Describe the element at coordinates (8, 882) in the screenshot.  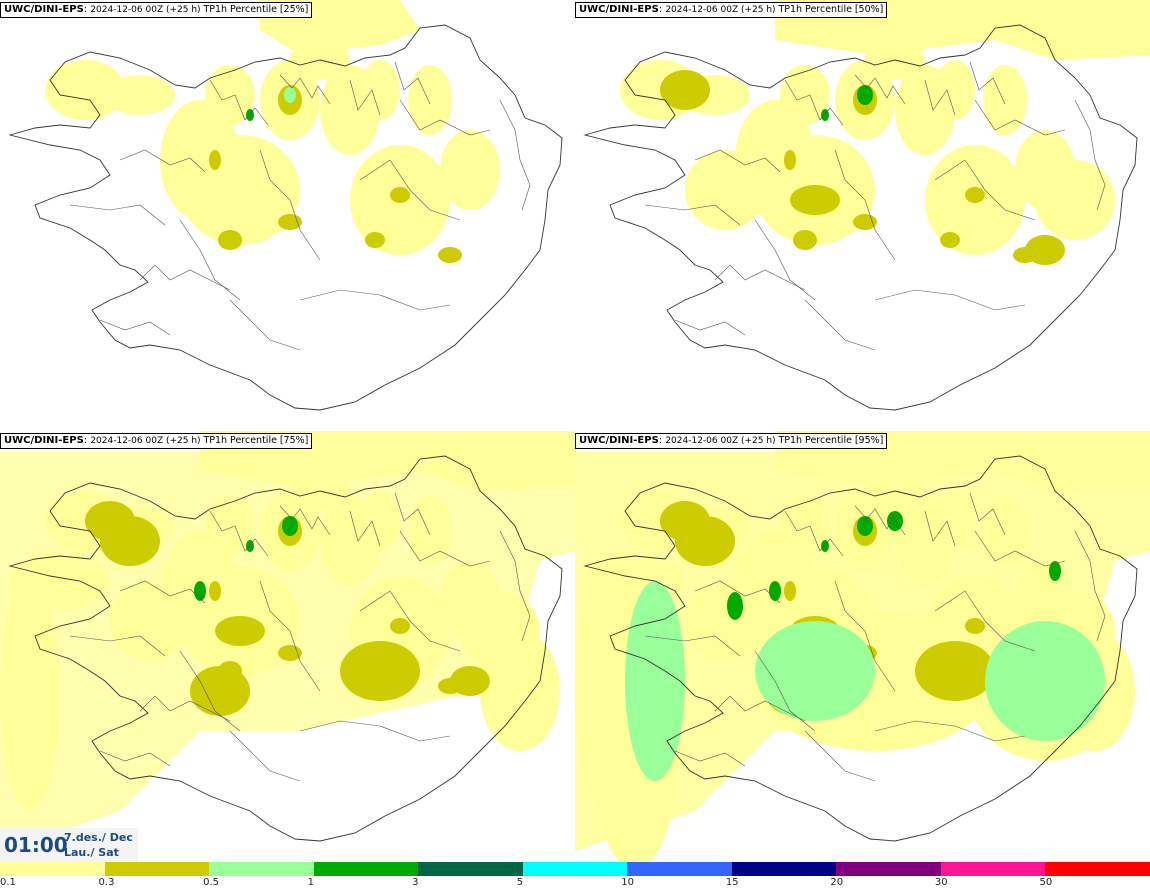
I see `colorbar-tick-label: 0.1` at that location.